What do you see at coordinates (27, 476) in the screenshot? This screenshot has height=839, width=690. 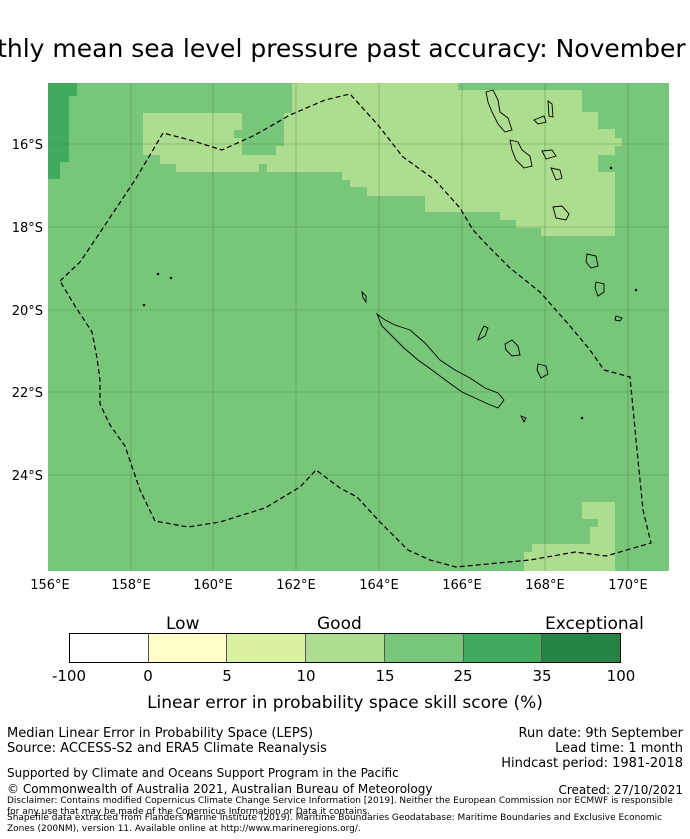 I see `lat-label: 24°S` at bounding box center [27, 476].